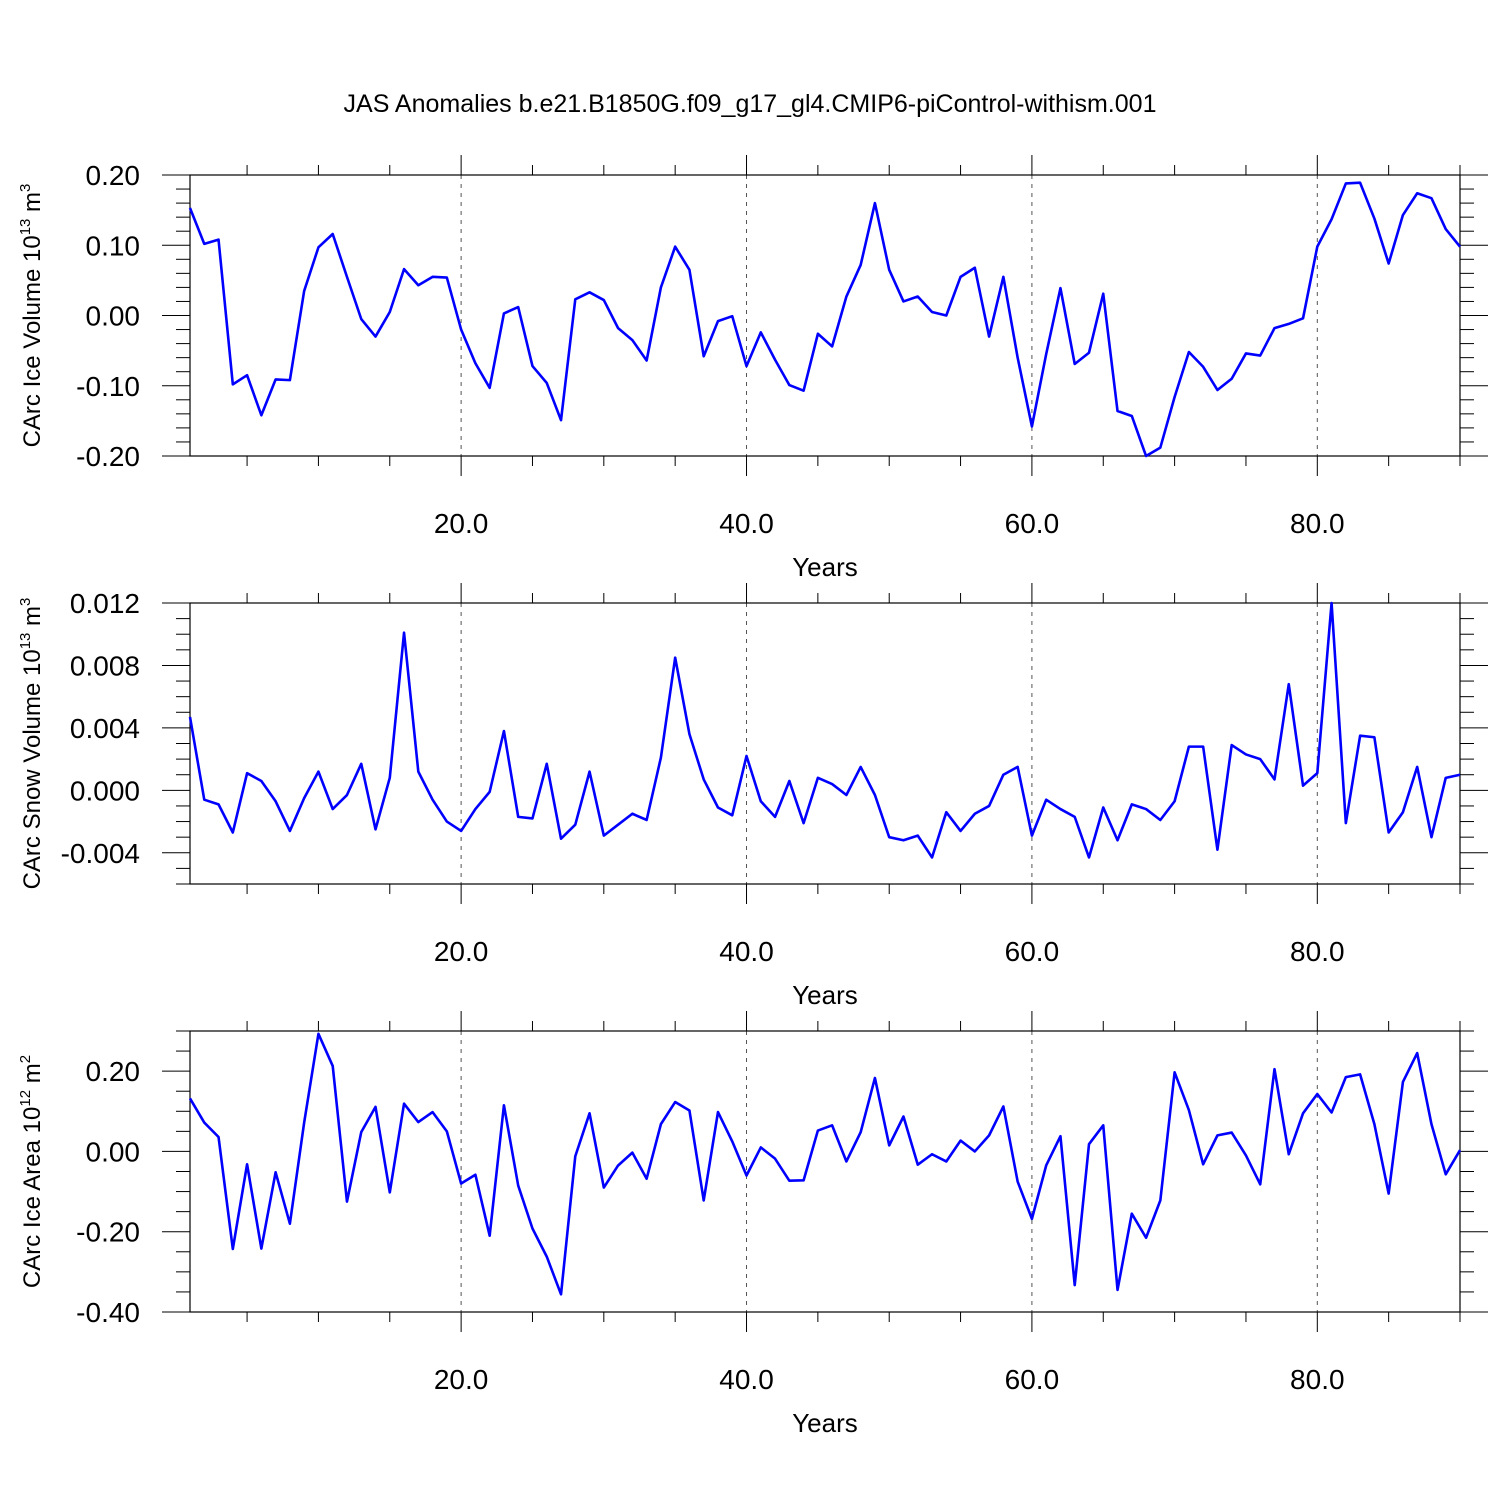 This screenshot has height=1505, width=1500. Describe the element at coordinates (108, 386) in the screenshot. I see `y-tick-label: -0.10` at that location.